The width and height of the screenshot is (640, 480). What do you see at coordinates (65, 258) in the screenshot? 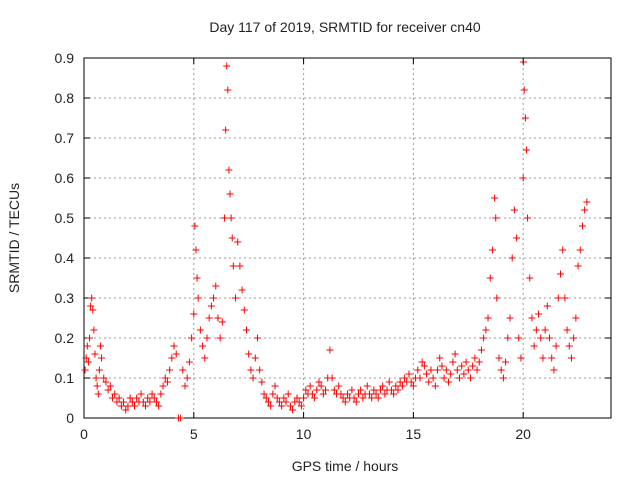
I see `y-tick-label: 0.4` at bounding box center [65, 258].